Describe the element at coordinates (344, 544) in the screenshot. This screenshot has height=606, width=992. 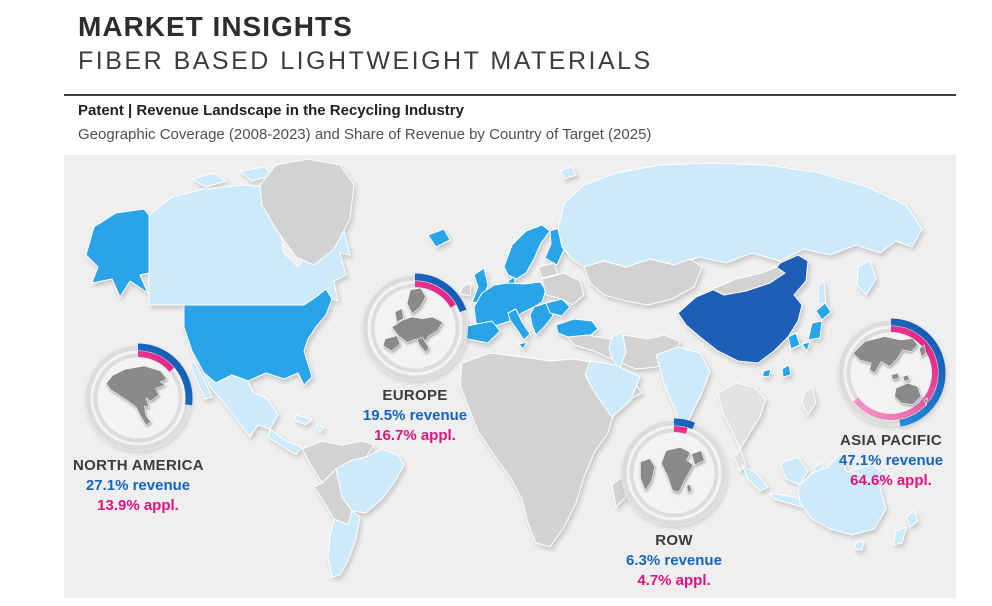
I see `country-argentina-chile` at that location.